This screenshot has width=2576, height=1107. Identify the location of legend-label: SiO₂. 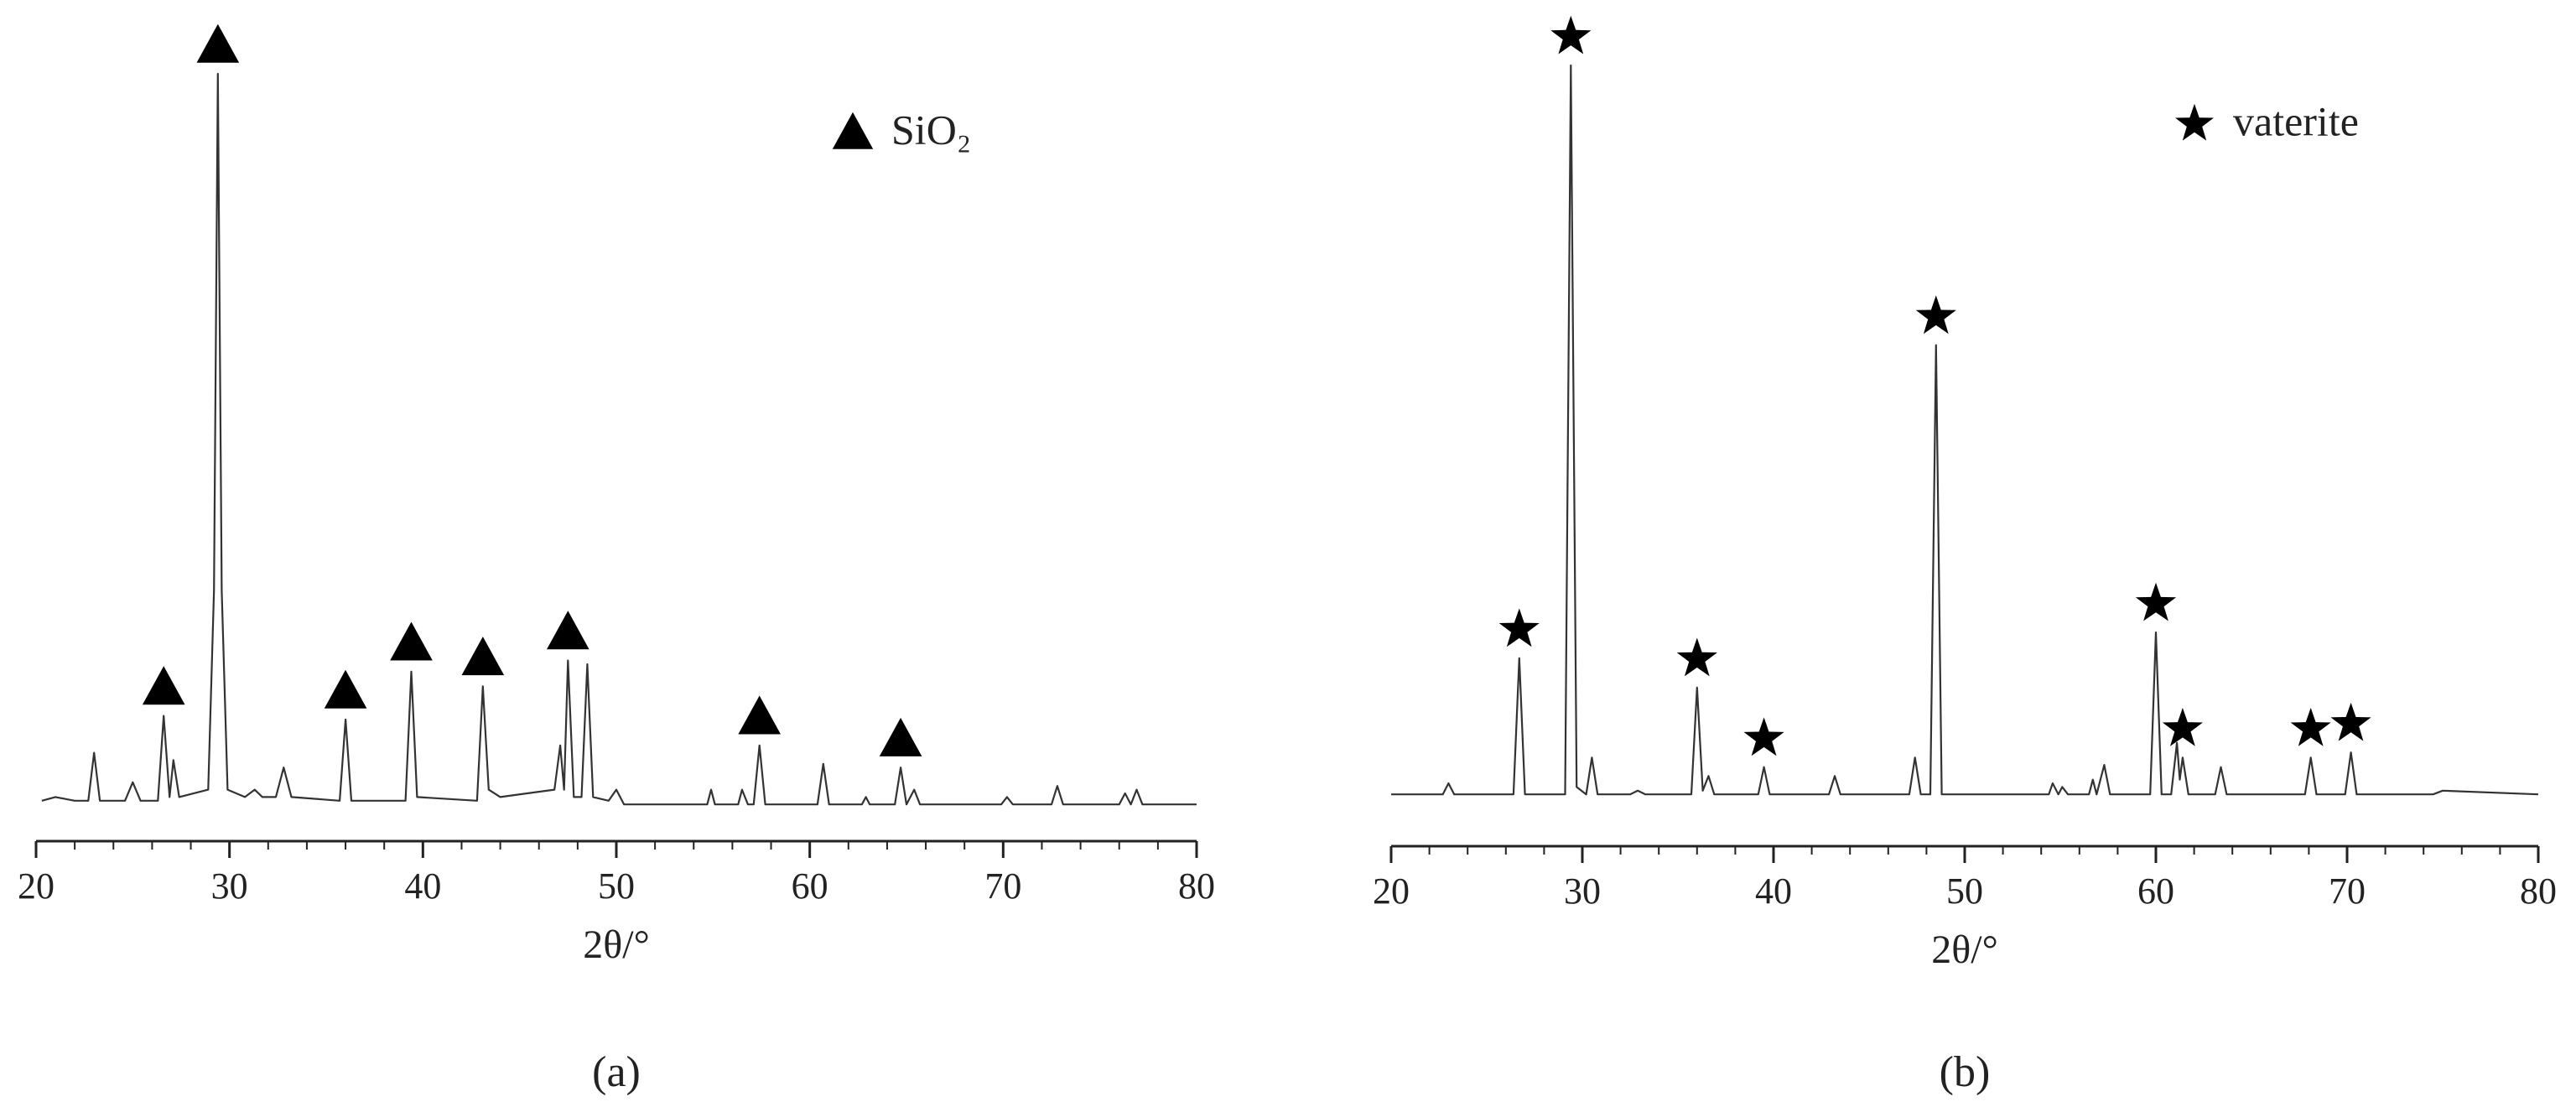
(931, 129).